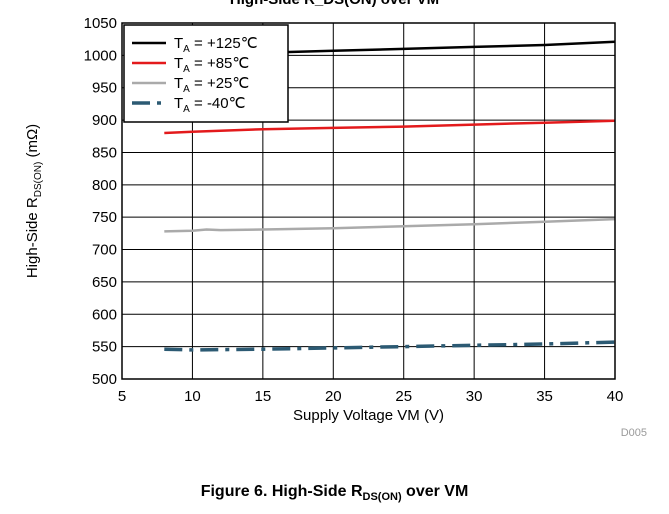 This screenshot has width=669, height=514. I want to click on y-tick-label: 850, so click(104, 152).